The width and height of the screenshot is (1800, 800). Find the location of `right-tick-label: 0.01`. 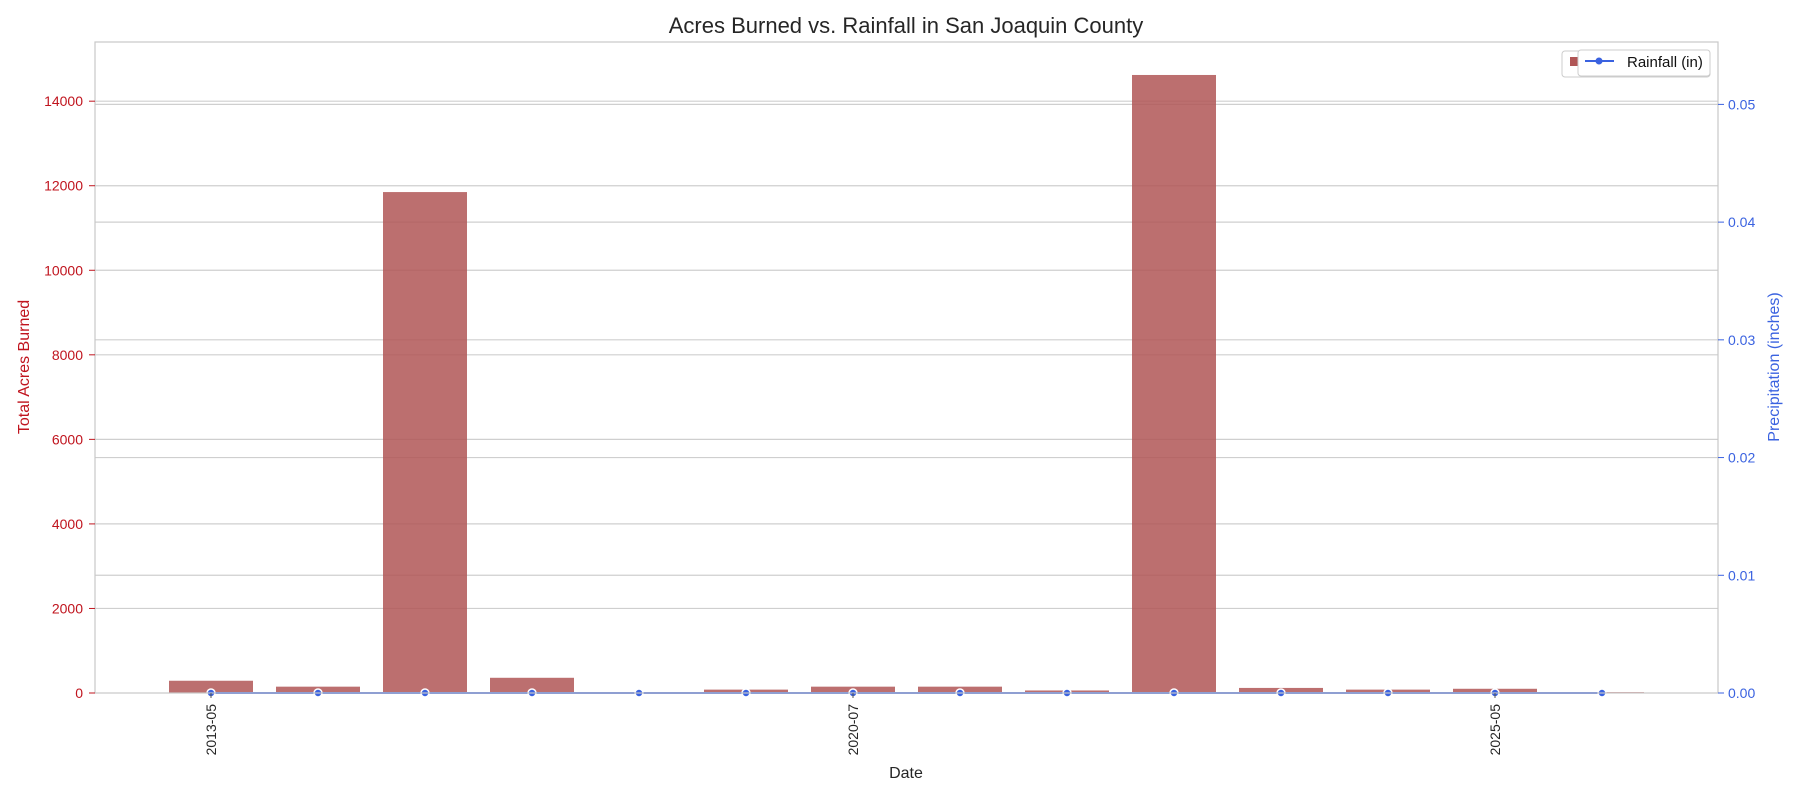

right-tick-label: 0.01 is located at coordinates (1741, 575).